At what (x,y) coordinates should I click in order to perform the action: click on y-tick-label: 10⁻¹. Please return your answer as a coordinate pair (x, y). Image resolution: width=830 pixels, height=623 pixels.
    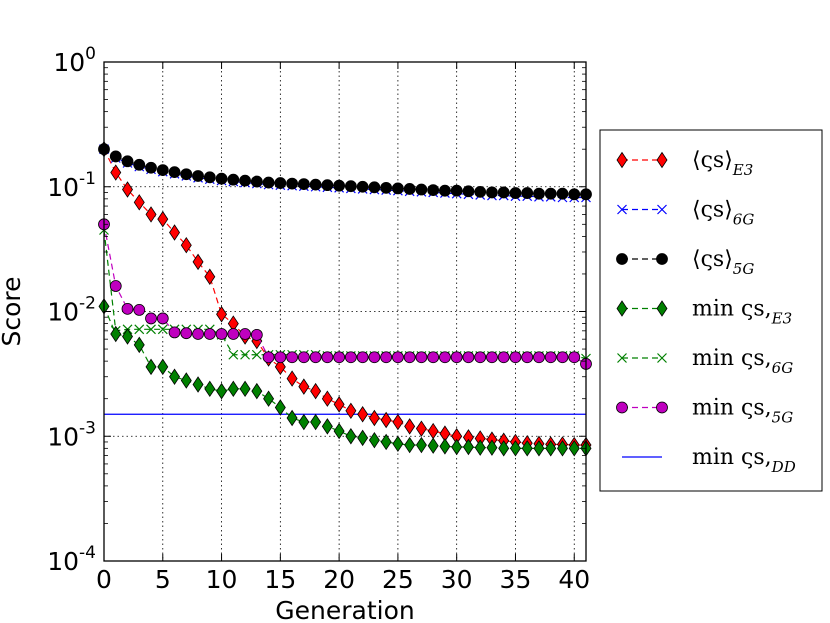
    Looking at the image, I should click on (71, 185).